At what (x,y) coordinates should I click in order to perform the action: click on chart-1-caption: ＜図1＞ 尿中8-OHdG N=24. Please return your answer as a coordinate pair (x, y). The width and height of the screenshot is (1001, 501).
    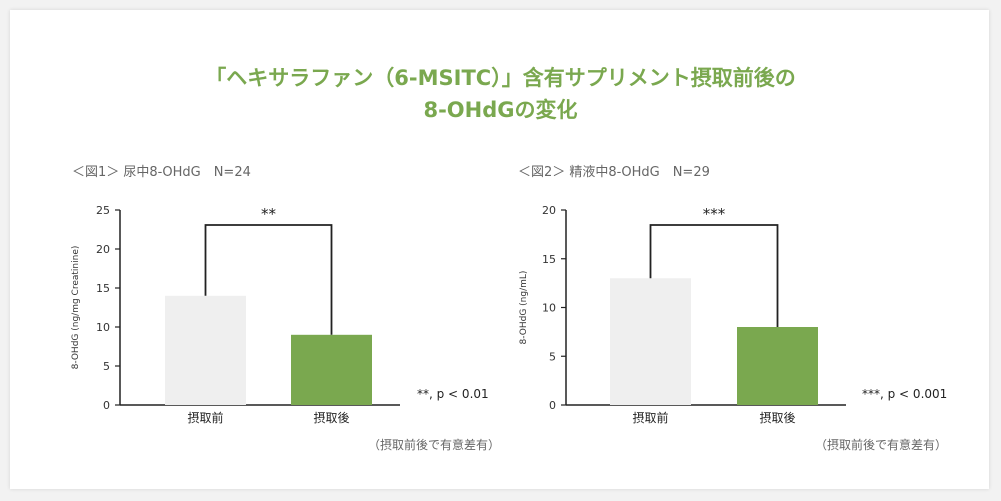
    Looking at the image, I should click on (161, 172).